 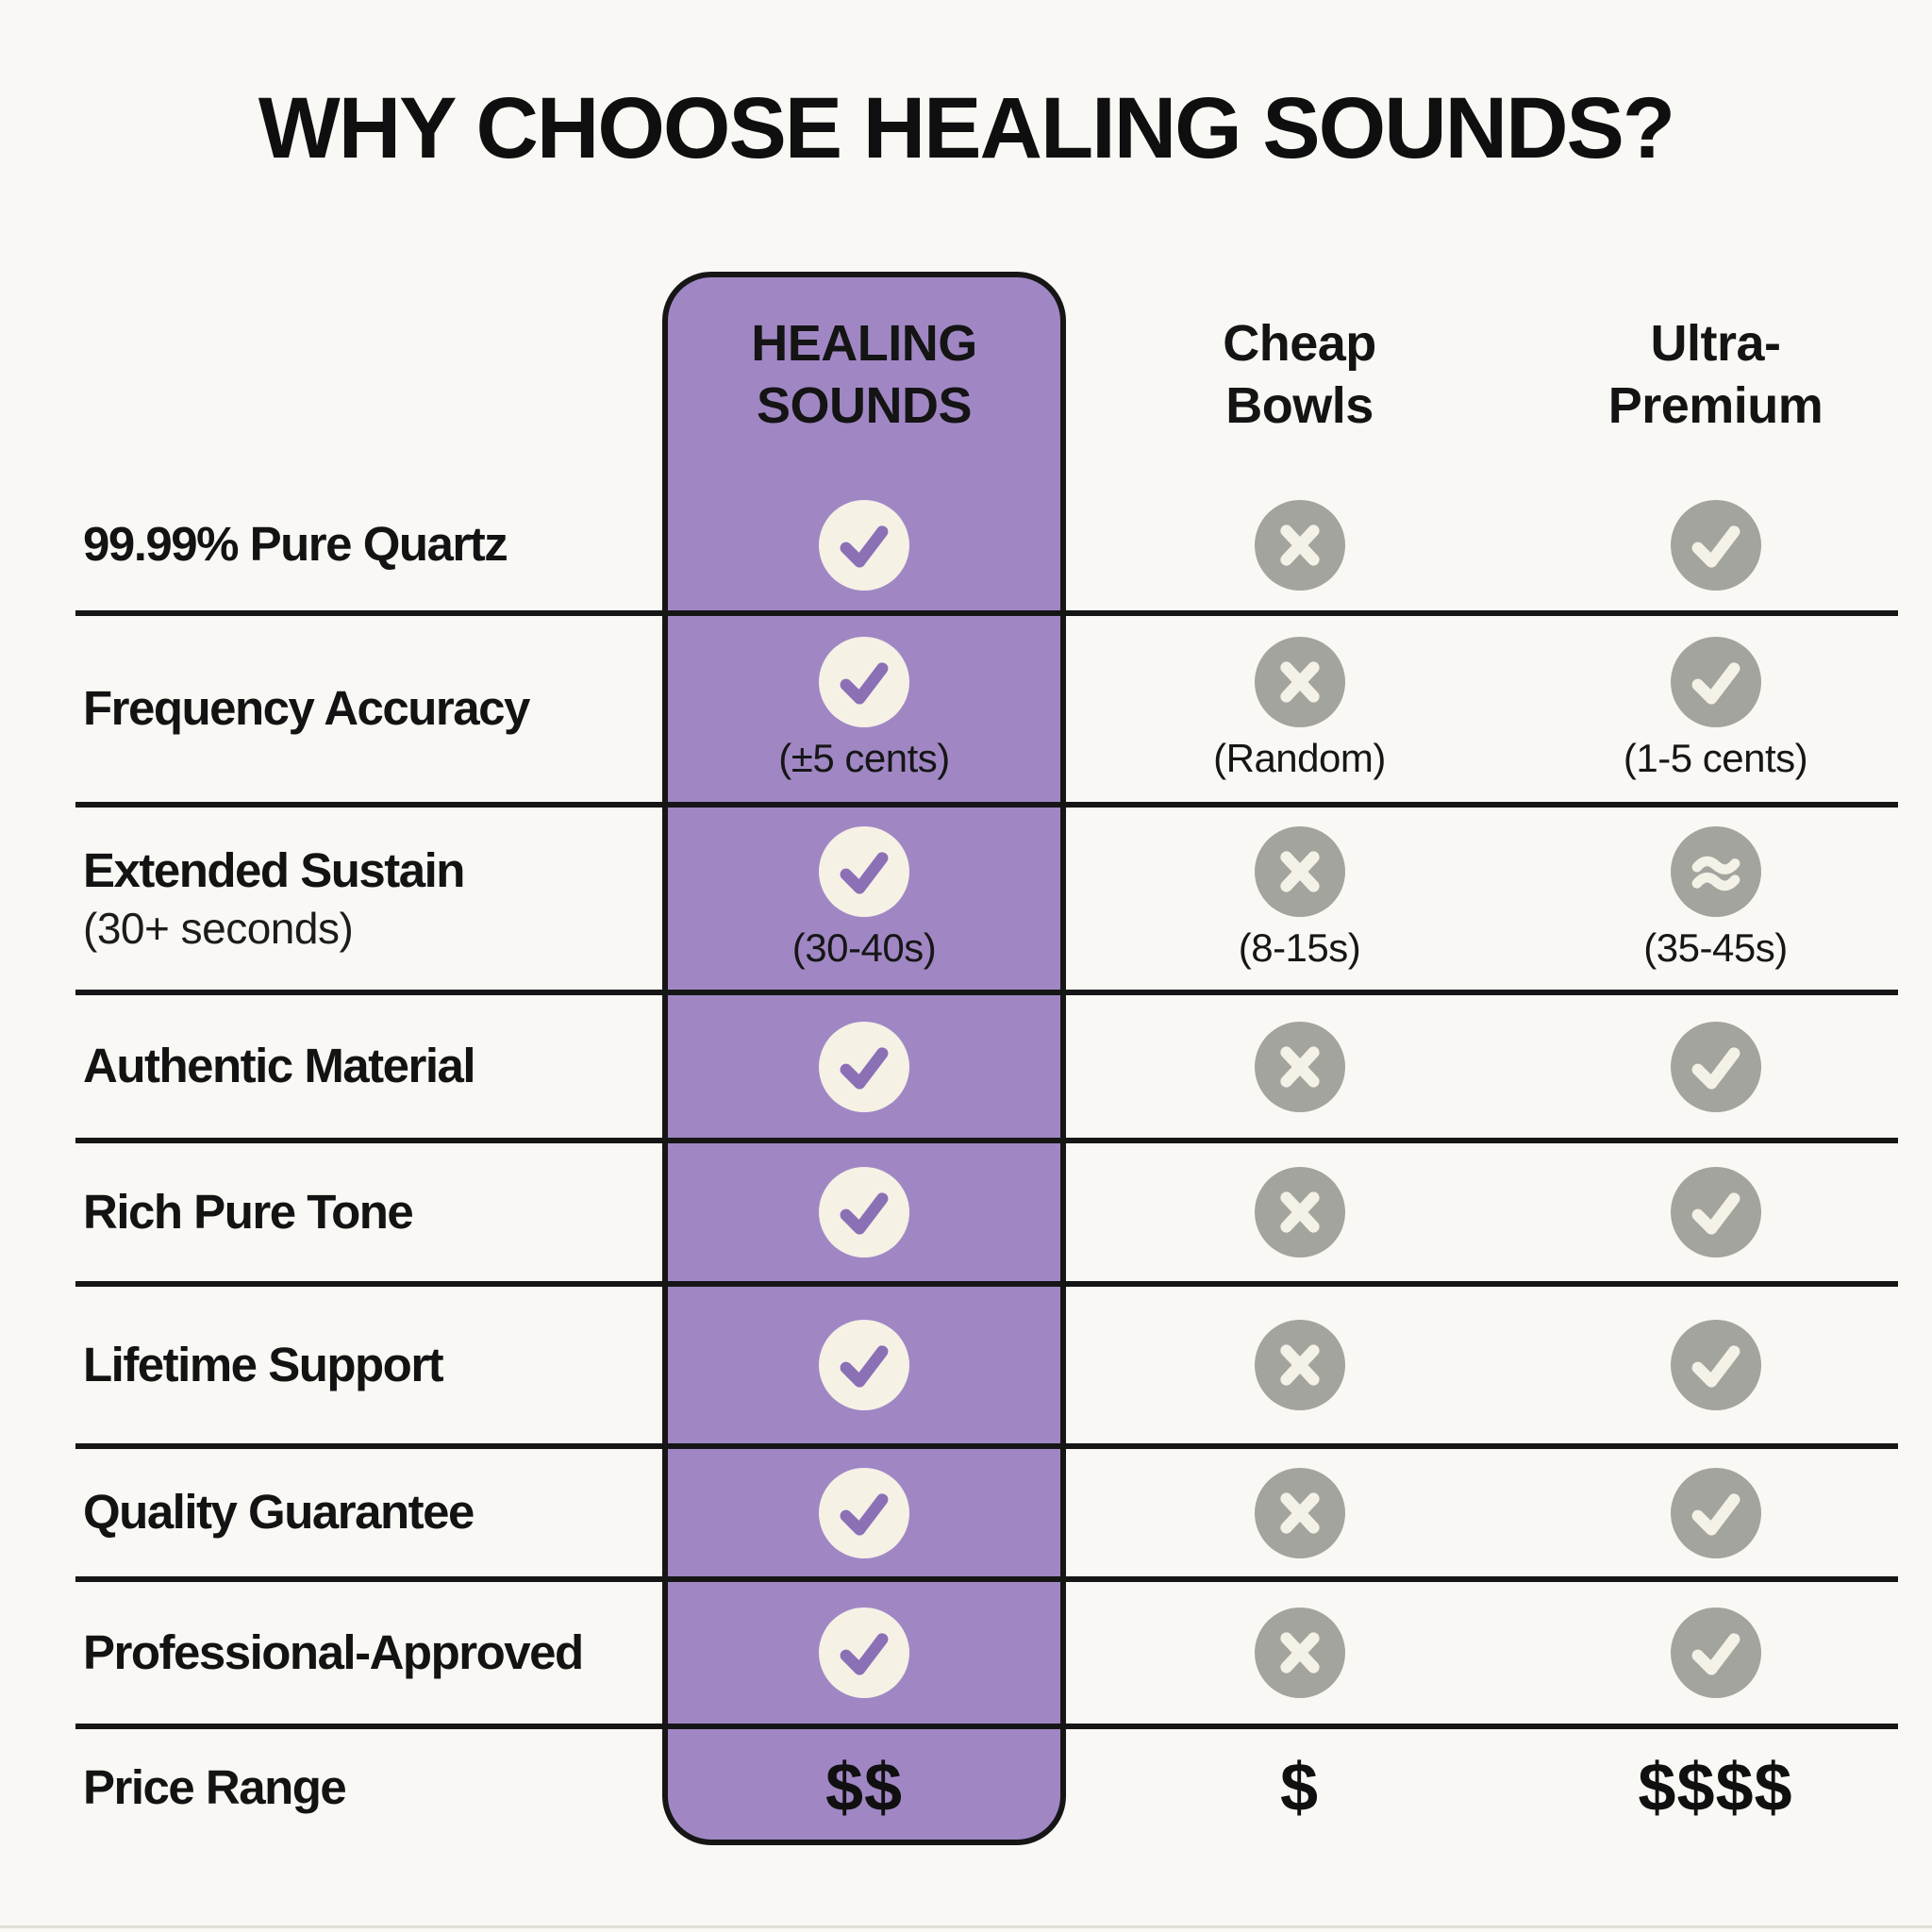 What do you see at coordinates (215, 1787) in the screenshot?
I see `price-label: Price Range` at bounding box center [215, 1787].